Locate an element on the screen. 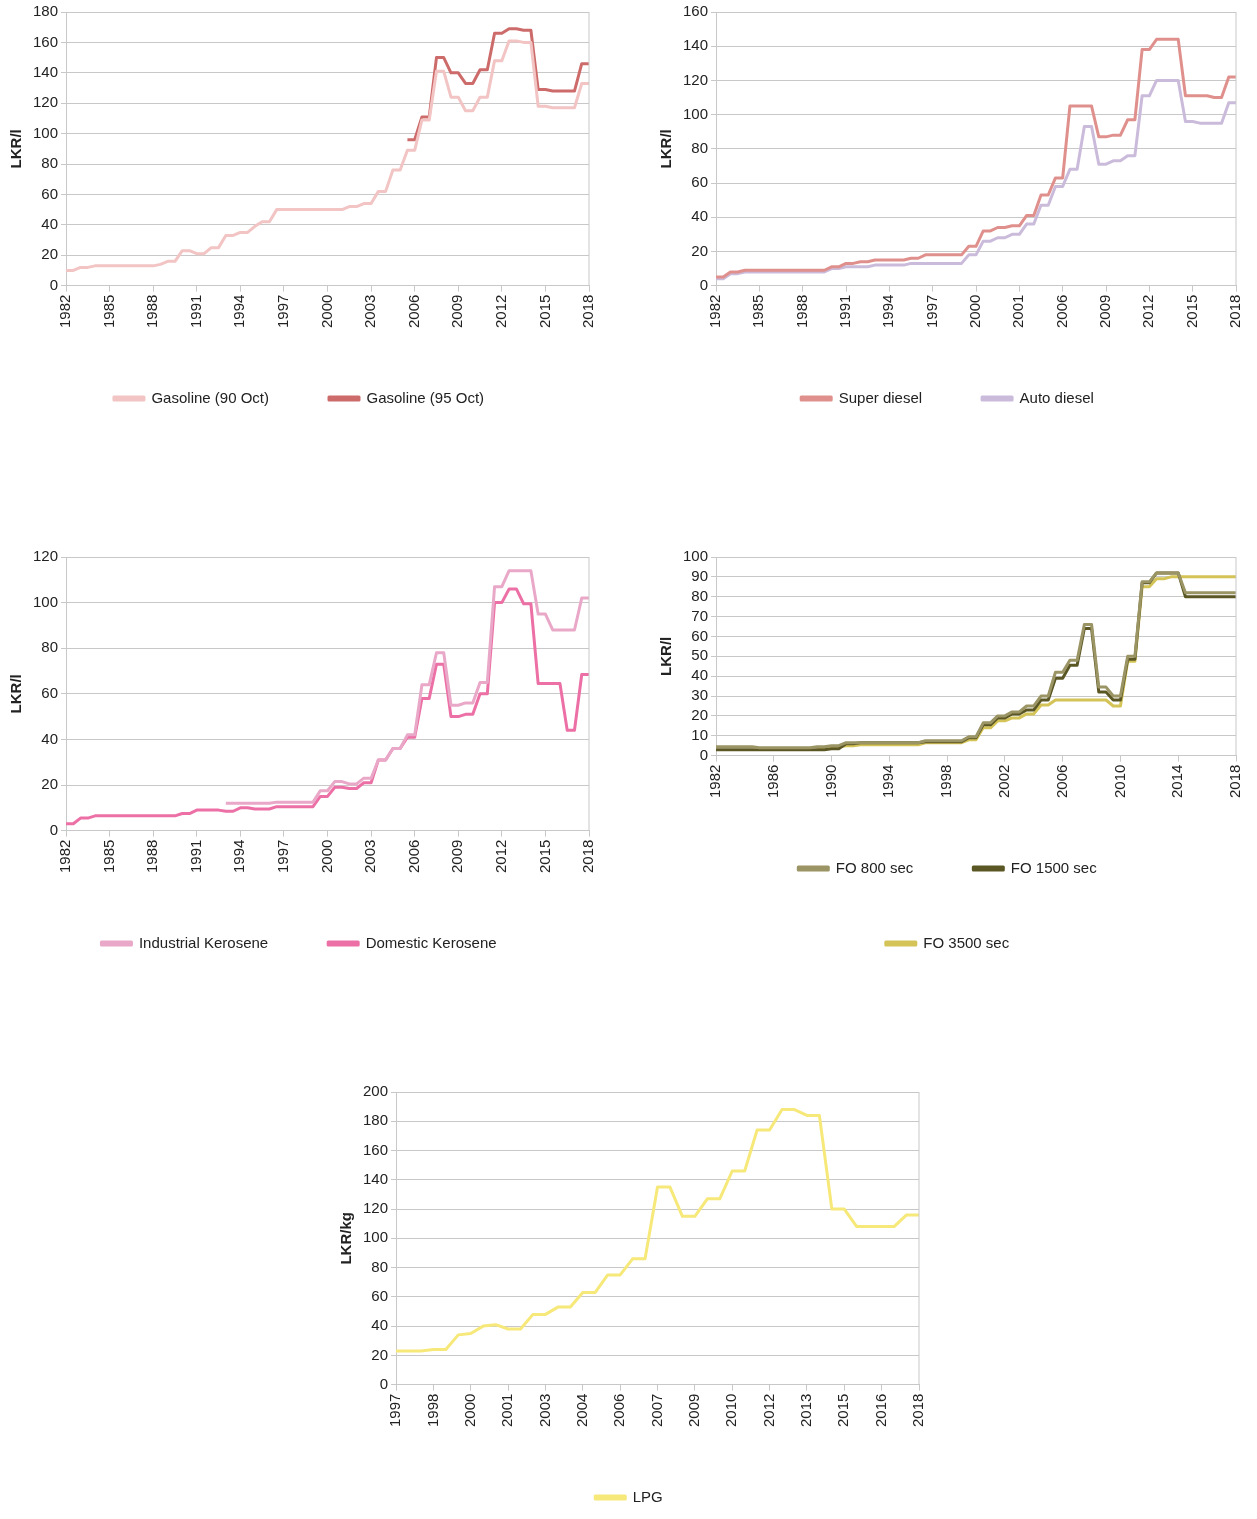 This screenshot has width=1257, height=1519. x-tick-label: 1986 is located at coordinates (772, 781).